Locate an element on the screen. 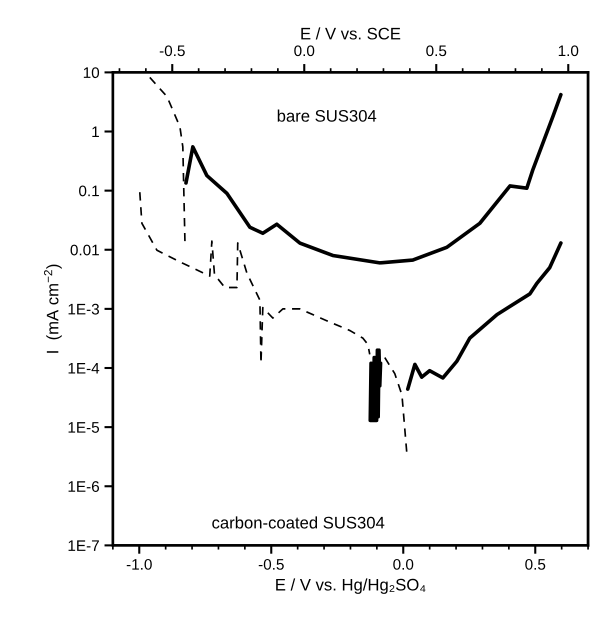 This screenshot has height=624, width=594. y-tick-label: 1E-3 is located at coordinates (83, 309).